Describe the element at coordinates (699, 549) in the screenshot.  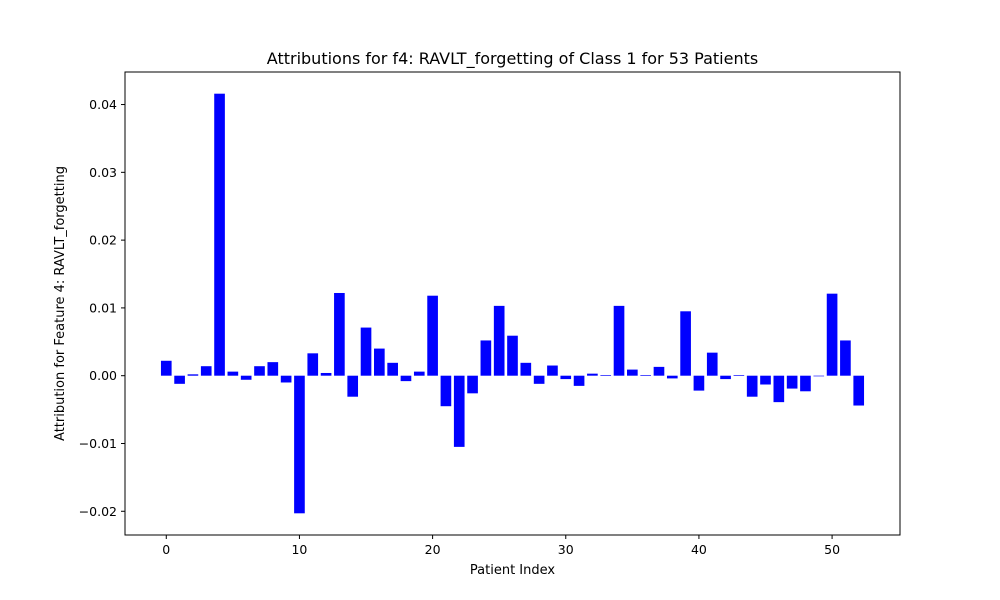
I see `x-tick-label: 40` at that location.